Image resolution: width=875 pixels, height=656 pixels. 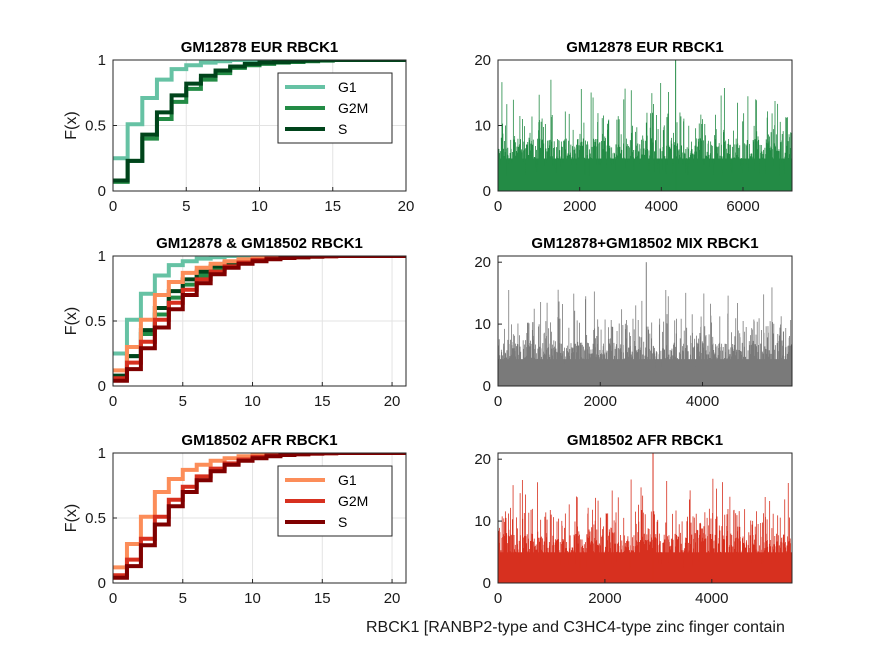 What do you see at coordinates (259, 110) in the screenshot?
I see `cdf-line-g1` at bounding box center [259, 110].